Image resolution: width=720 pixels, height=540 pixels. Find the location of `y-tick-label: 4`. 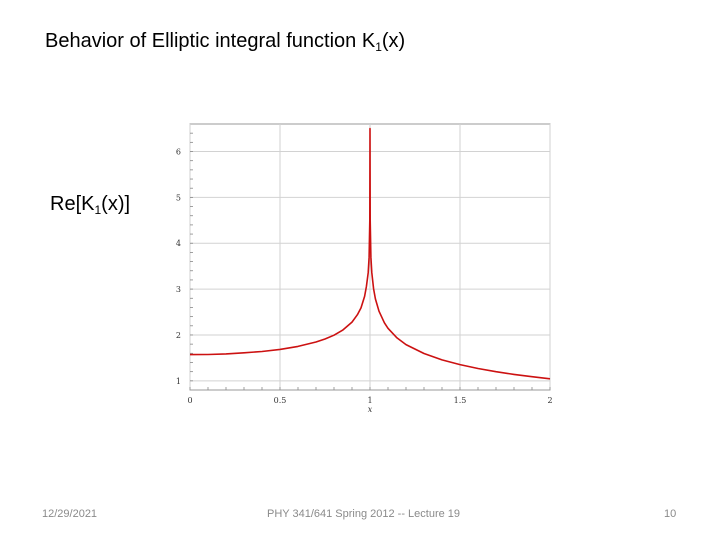

y-tick-label: 4 is located at coordinates (178, 243).